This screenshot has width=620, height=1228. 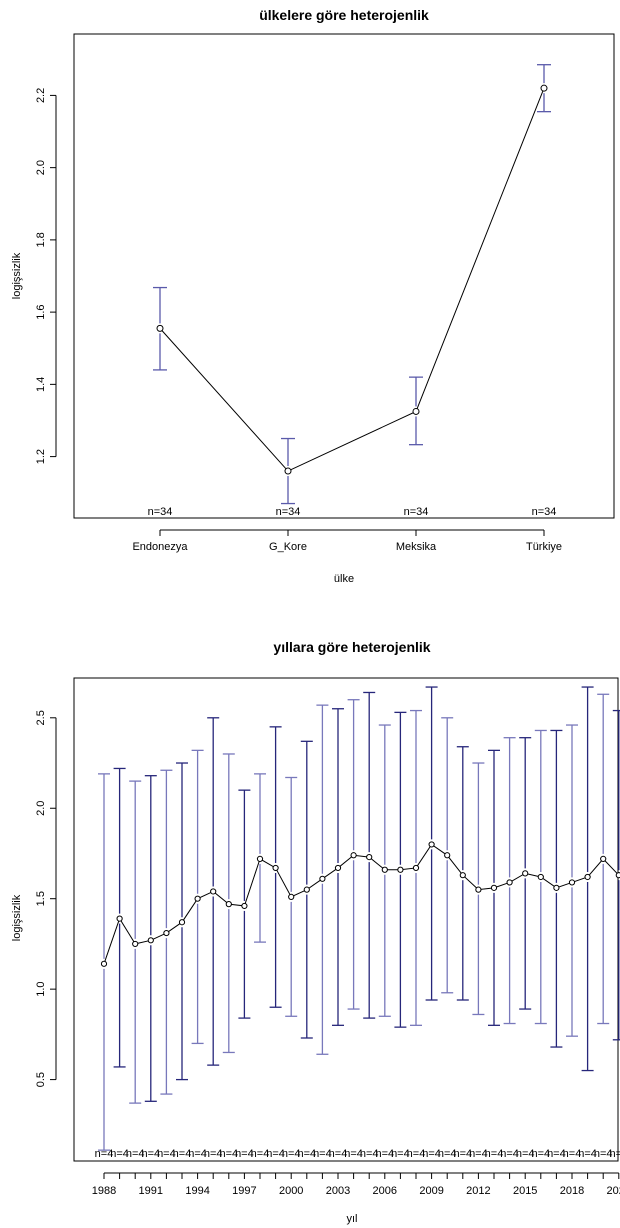 I want to click on chart-2-x-tick-label: 2015, so click(x=525, y=1191).